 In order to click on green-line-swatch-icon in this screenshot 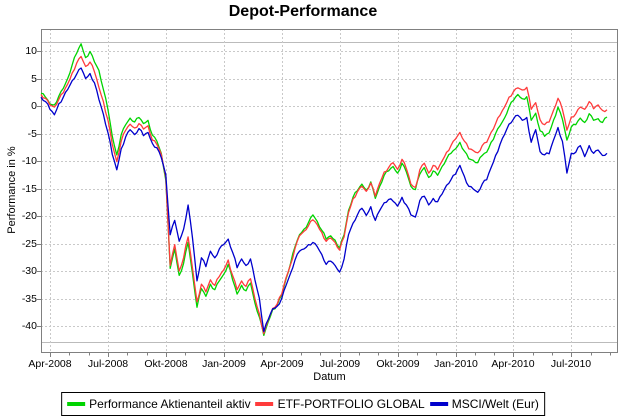, I will do `click(76, 404)`.